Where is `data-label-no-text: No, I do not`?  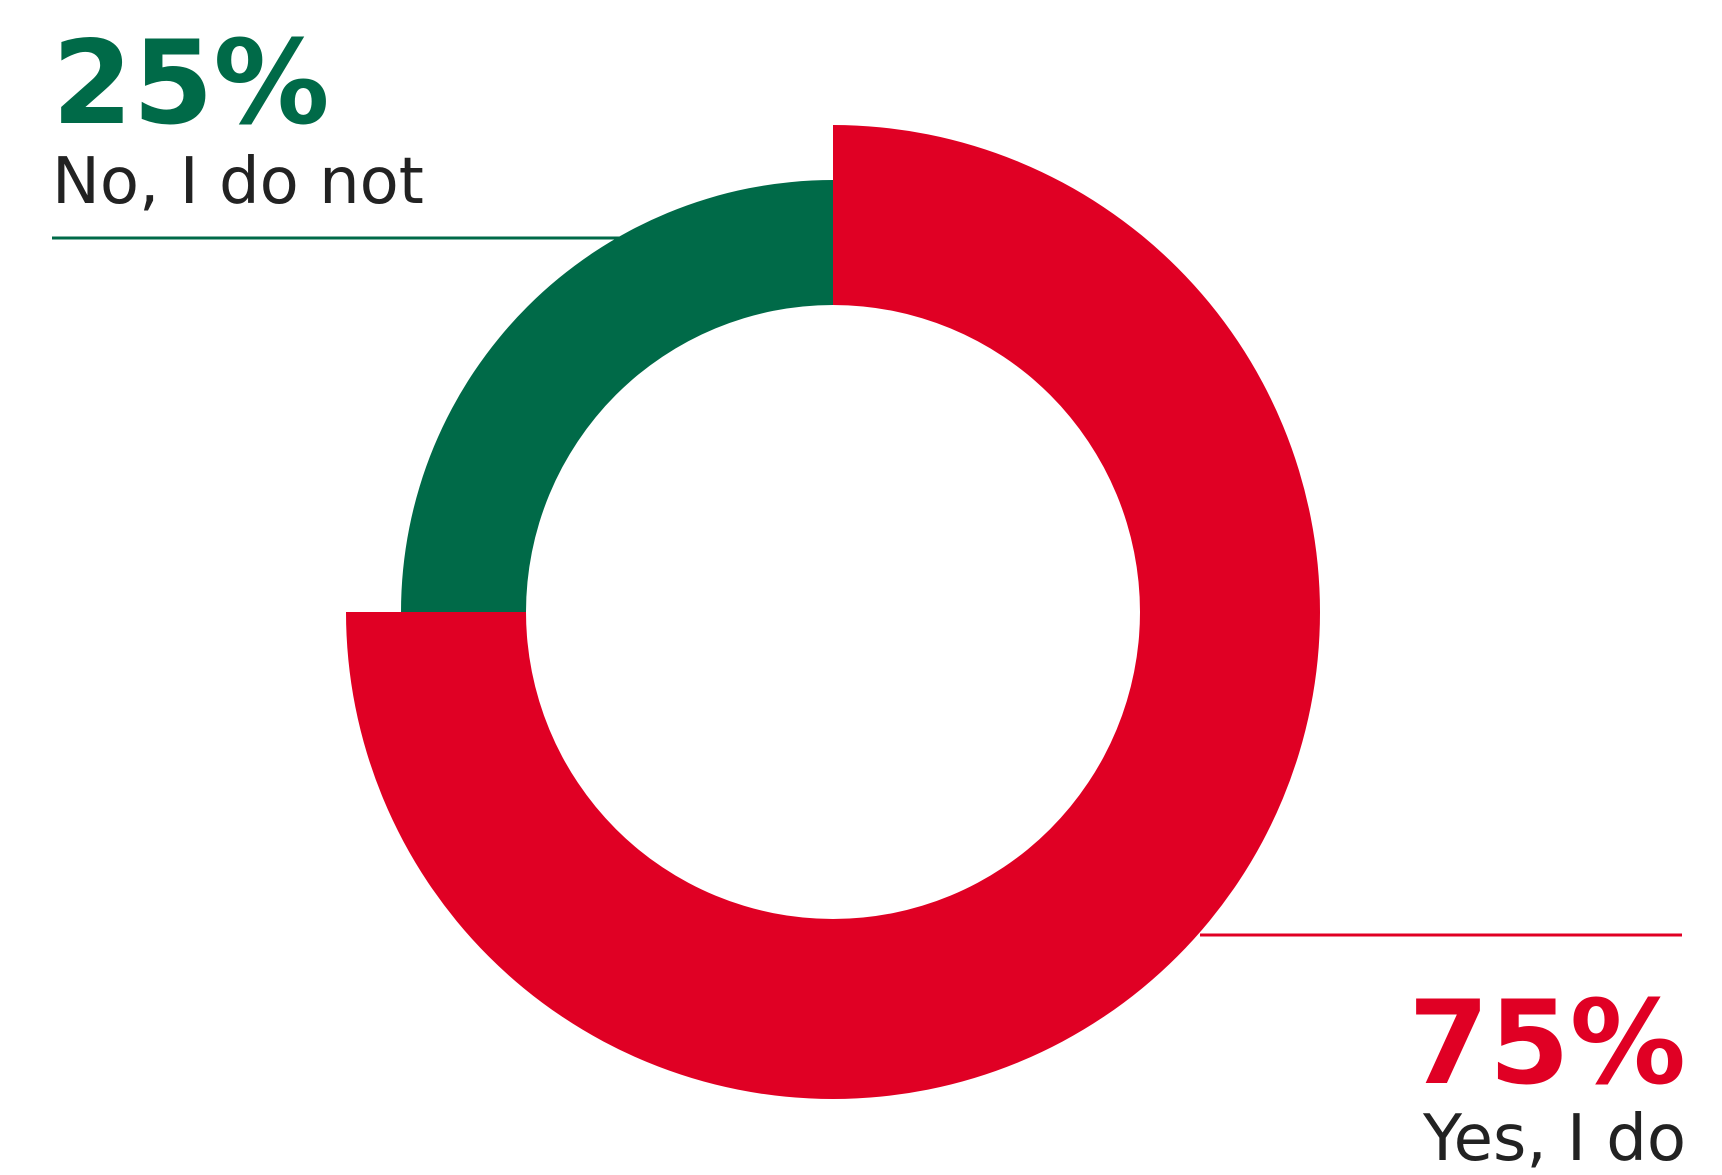
data-label-no-text: No, I do not is located at coordinates (238, 182).